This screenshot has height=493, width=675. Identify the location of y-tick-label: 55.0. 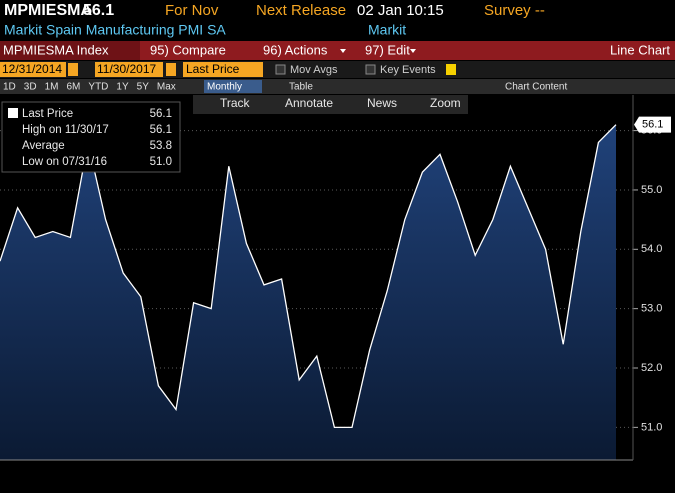
(651, 190).